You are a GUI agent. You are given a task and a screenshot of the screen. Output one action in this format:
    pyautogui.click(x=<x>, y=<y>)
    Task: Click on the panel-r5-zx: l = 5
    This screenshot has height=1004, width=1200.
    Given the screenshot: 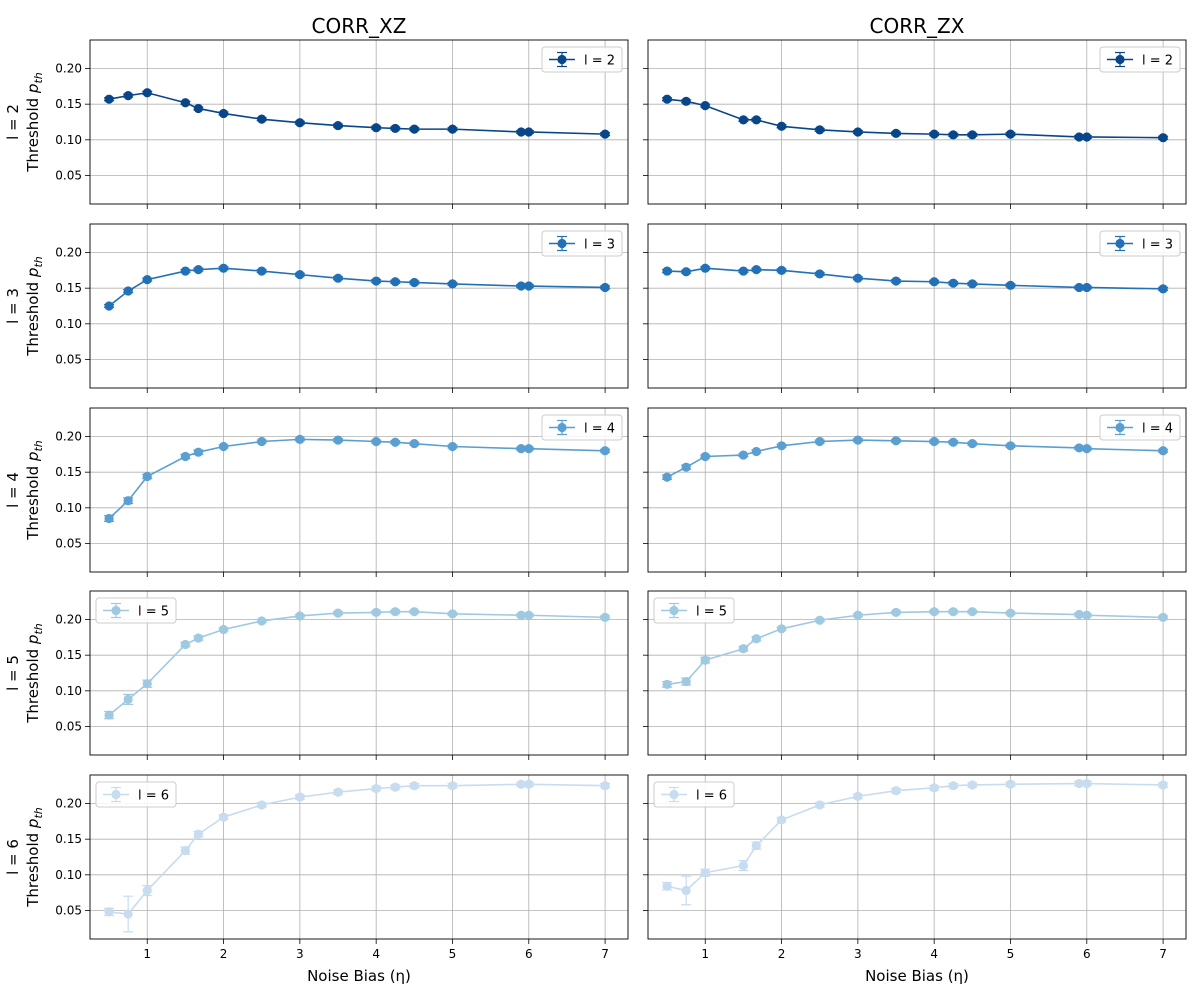 What is the action you would take?
    pyautogui.click(x=915, y=675)
    